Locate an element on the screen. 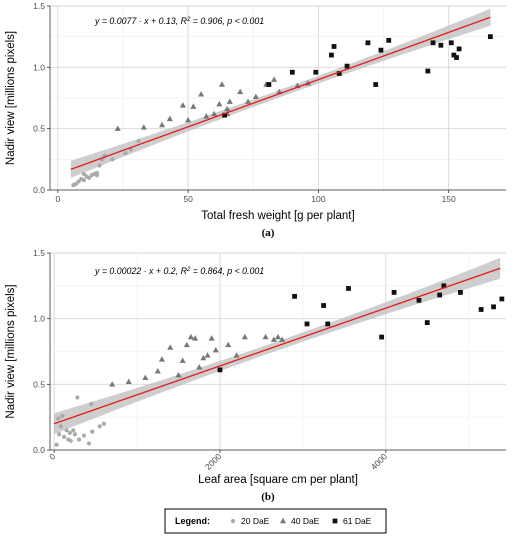 The width and height of the screenshot is (516, 550). legend-item-label: 61 DaE is located at coordinates (357, 521).